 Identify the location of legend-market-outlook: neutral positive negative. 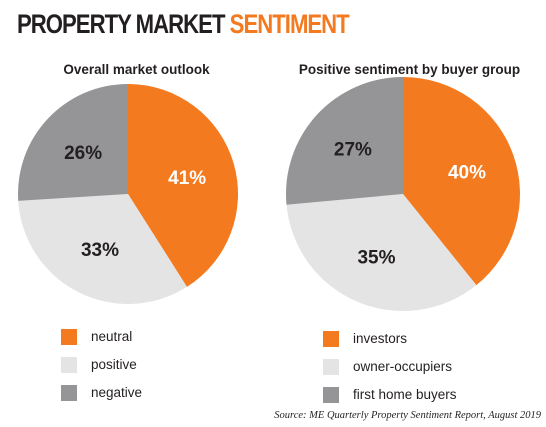
(101, 371).